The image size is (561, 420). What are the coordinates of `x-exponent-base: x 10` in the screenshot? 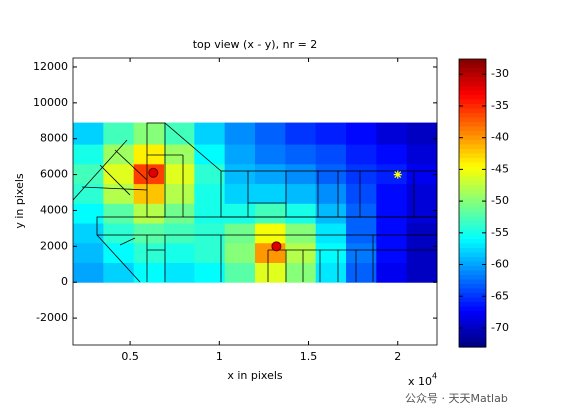 It's located at (420, 381).